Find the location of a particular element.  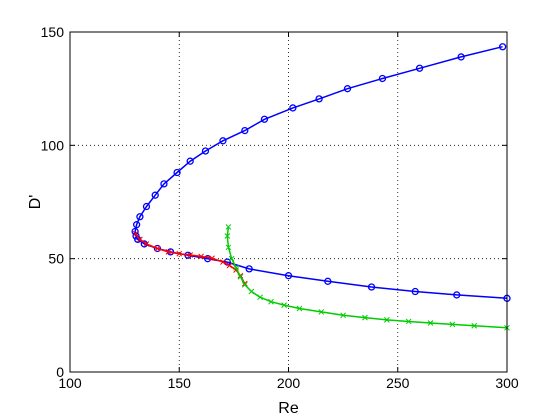

x-tick-label: 150 is located at coordinates (180, 383).